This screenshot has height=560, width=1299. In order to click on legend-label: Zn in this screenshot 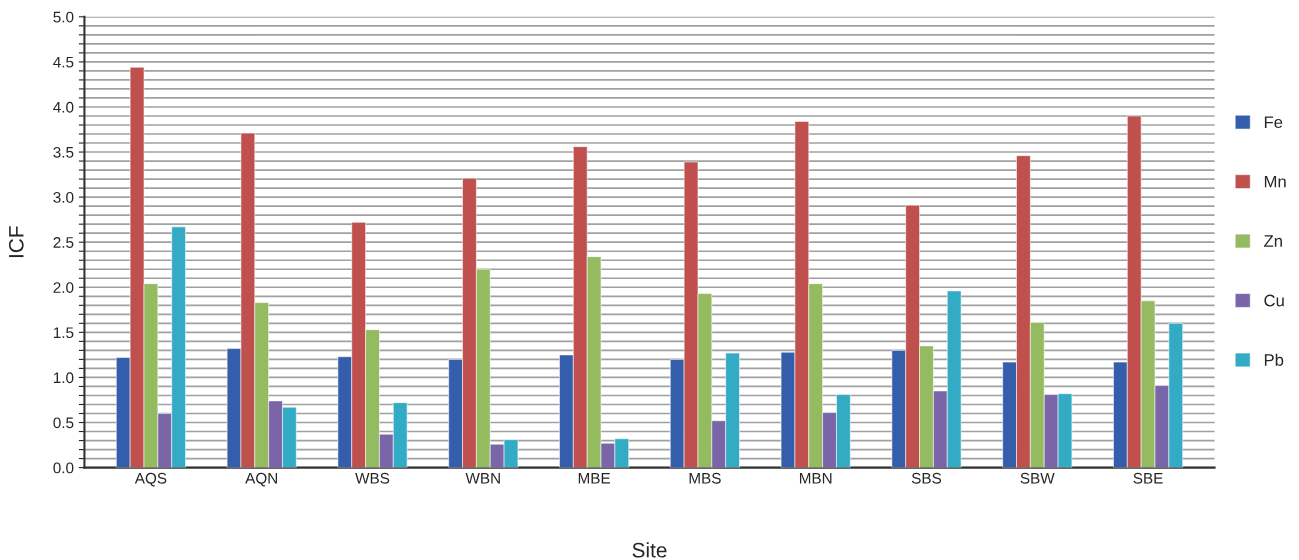, I will do `click(1273, 241)`.